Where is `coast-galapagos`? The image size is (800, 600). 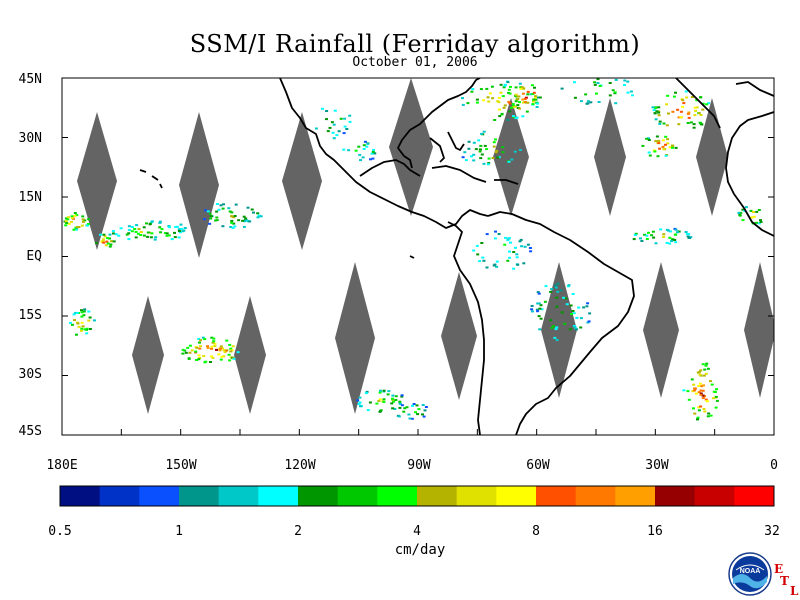
coast-galapagos is located at coordinates (412, 257).